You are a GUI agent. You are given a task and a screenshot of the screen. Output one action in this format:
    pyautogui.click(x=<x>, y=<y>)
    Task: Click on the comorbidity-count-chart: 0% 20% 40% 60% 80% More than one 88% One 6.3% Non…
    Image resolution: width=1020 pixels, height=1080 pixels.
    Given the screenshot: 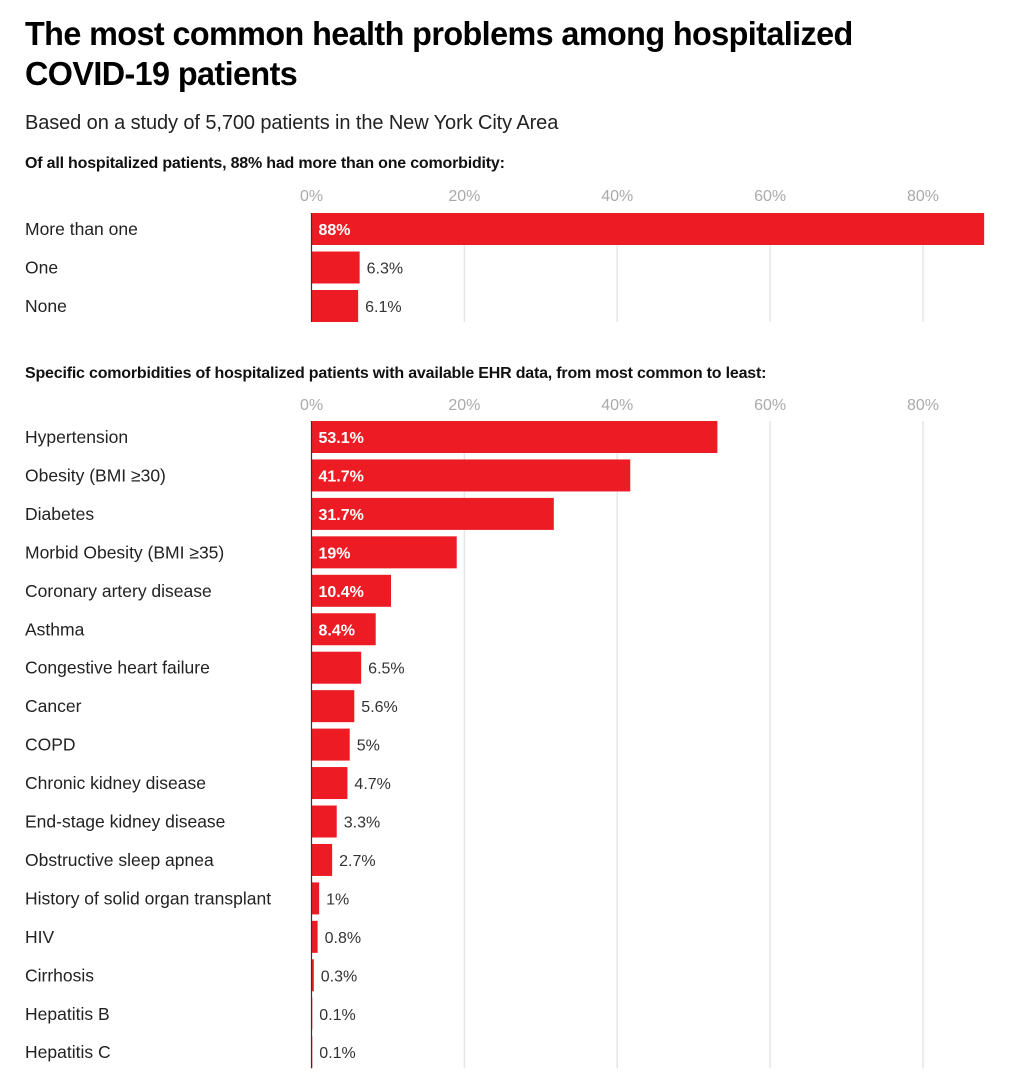 What is the action you would take?
    pyautogui.click(x=505, y=255)
    